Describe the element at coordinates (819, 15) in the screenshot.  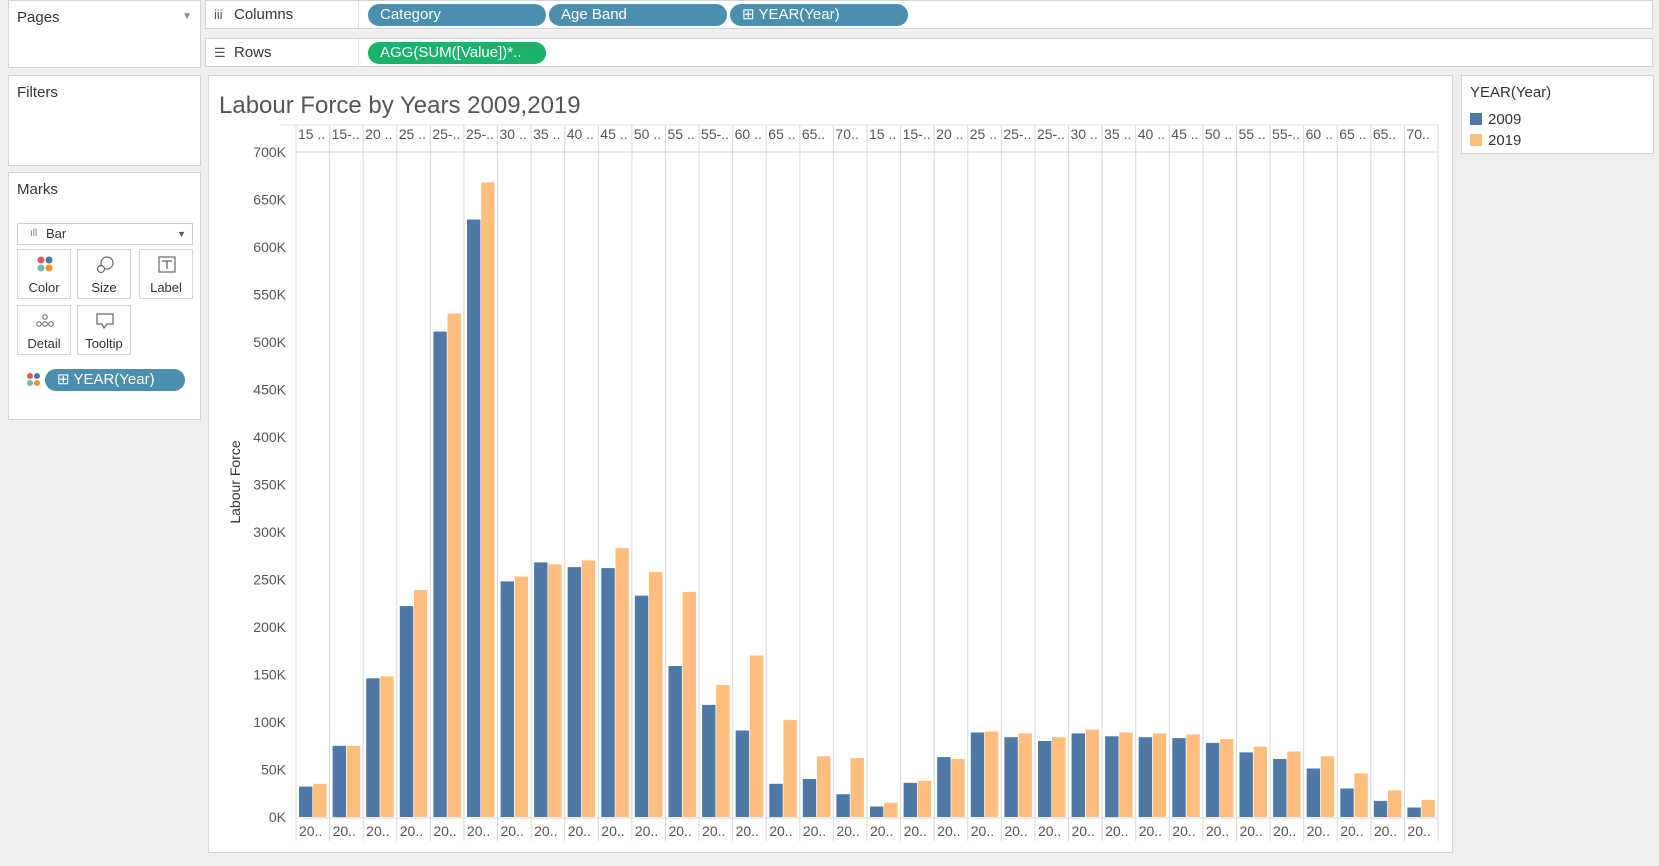
I see `columns-pill-year: ⊞ YEAR(Year)` at that location.